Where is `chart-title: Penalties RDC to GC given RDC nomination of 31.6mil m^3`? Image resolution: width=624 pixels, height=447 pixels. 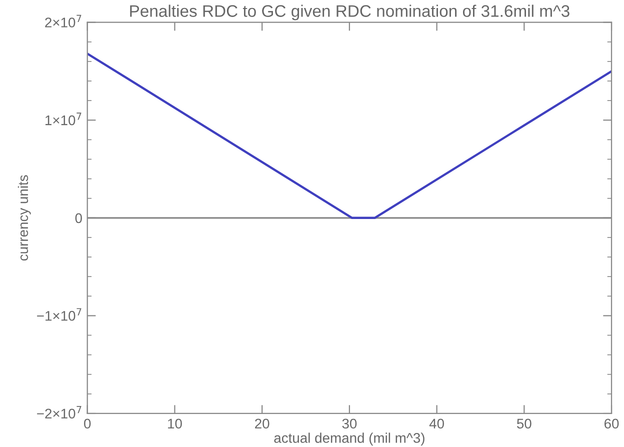
chart-title: Penalties RDC to GC given RDC nomination of 31.6mil m^3 is located at coordinates (350, 12).